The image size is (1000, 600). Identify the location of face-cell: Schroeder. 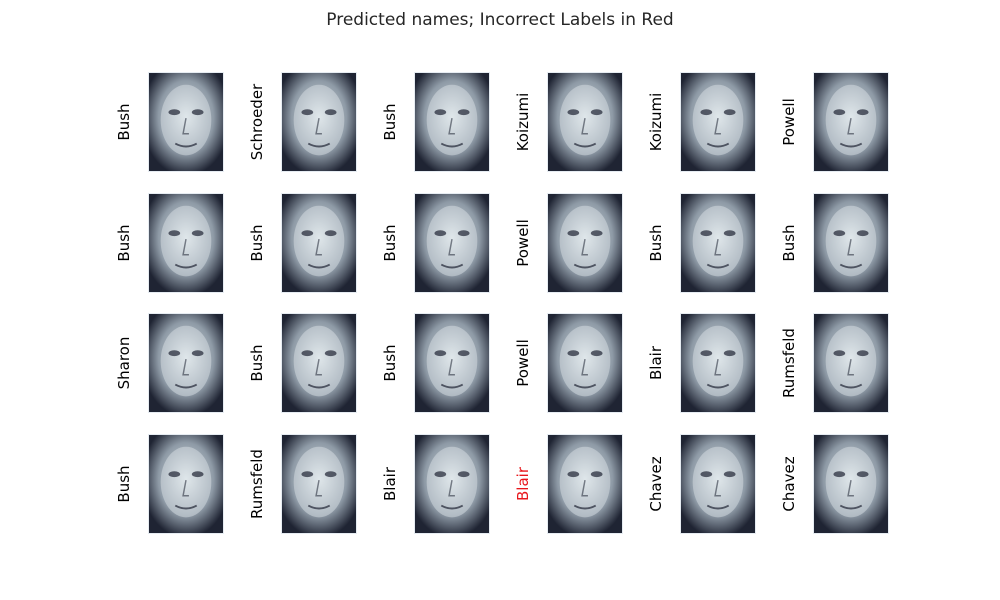
(297, 122).